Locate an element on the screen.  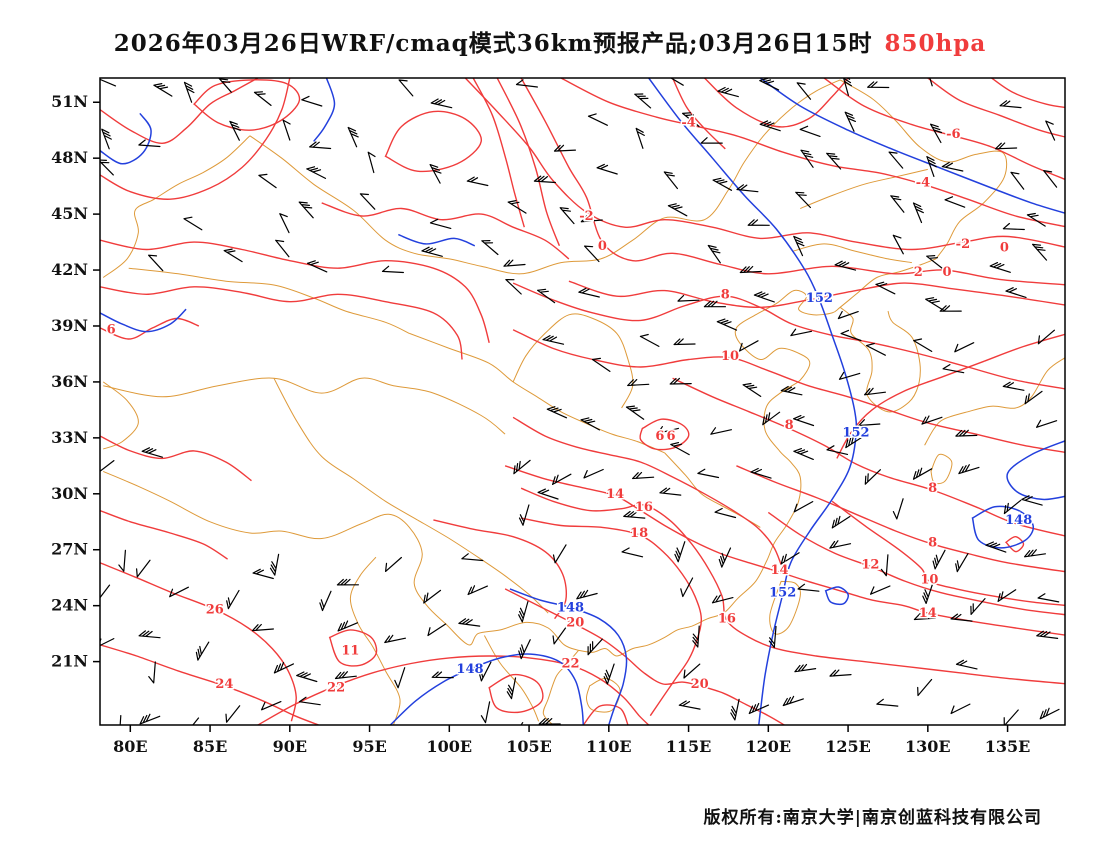
x-axis-tick-label: 80E is located at coordinates (130, 746).